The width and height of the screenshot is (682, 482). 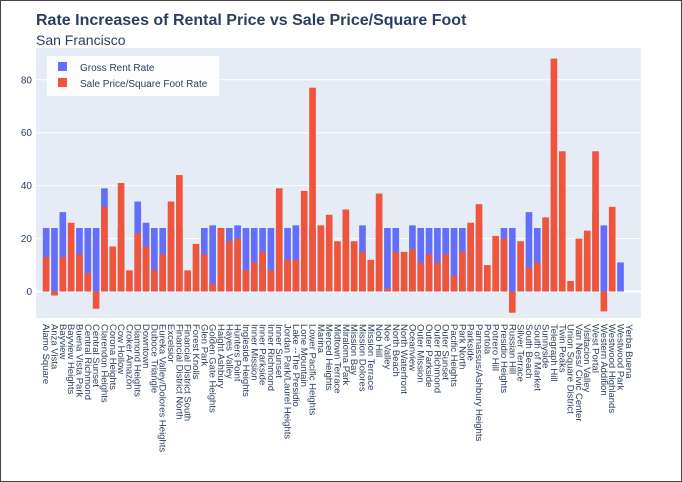 What do you see at coordinates (345, 354) in the screenshot?
I see `x-tick-label: Miraloma Park` at bounding box center [345, 354].